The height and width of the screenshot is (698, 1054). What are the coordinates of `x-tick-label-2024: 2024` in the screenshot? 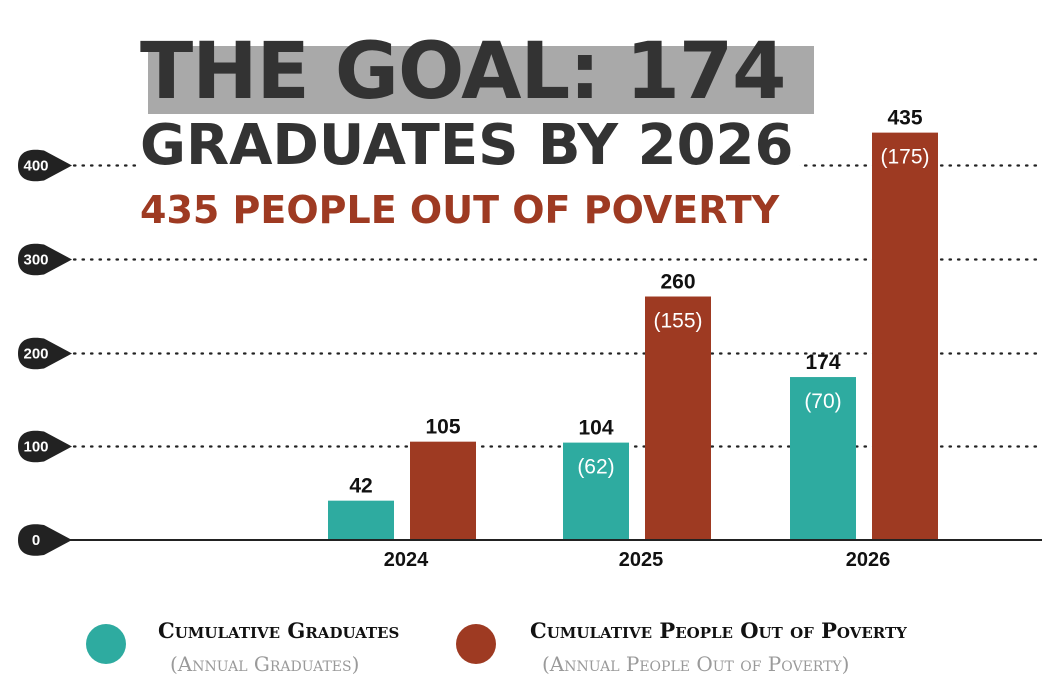 It's located at (406, 560).